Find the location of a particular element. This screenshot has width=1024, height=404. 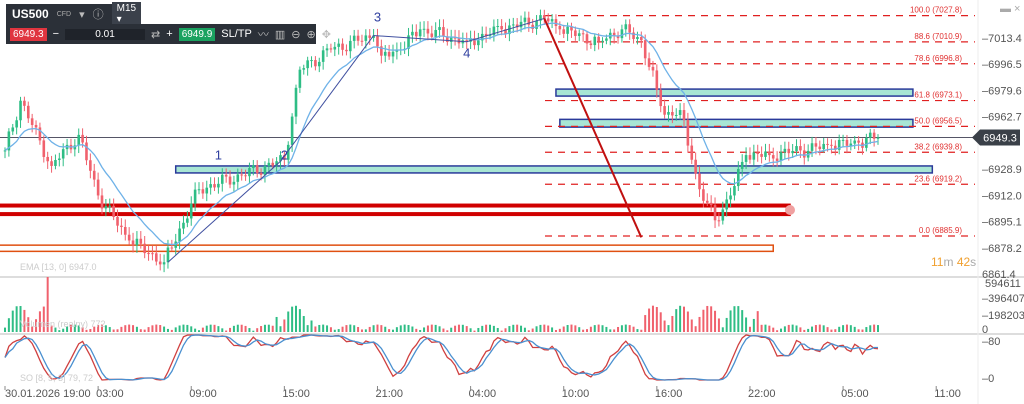

window-controls-icon: ▬ × is located at coordinates (1010, 9).